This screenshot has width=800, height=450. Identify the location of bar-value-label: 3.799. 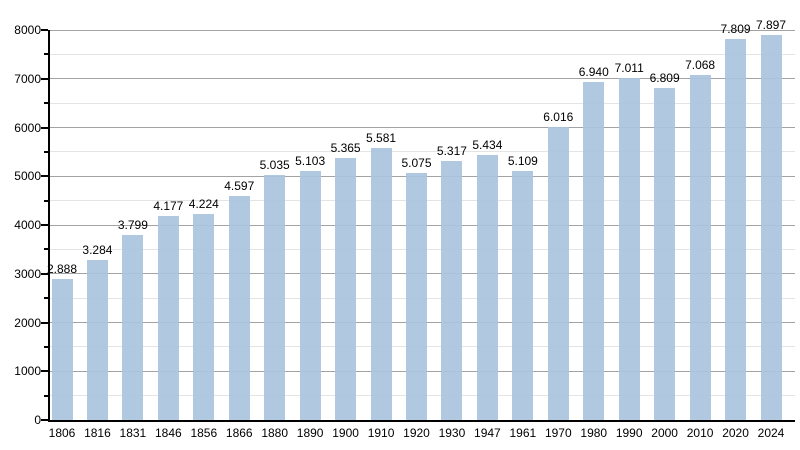
(132, 224).